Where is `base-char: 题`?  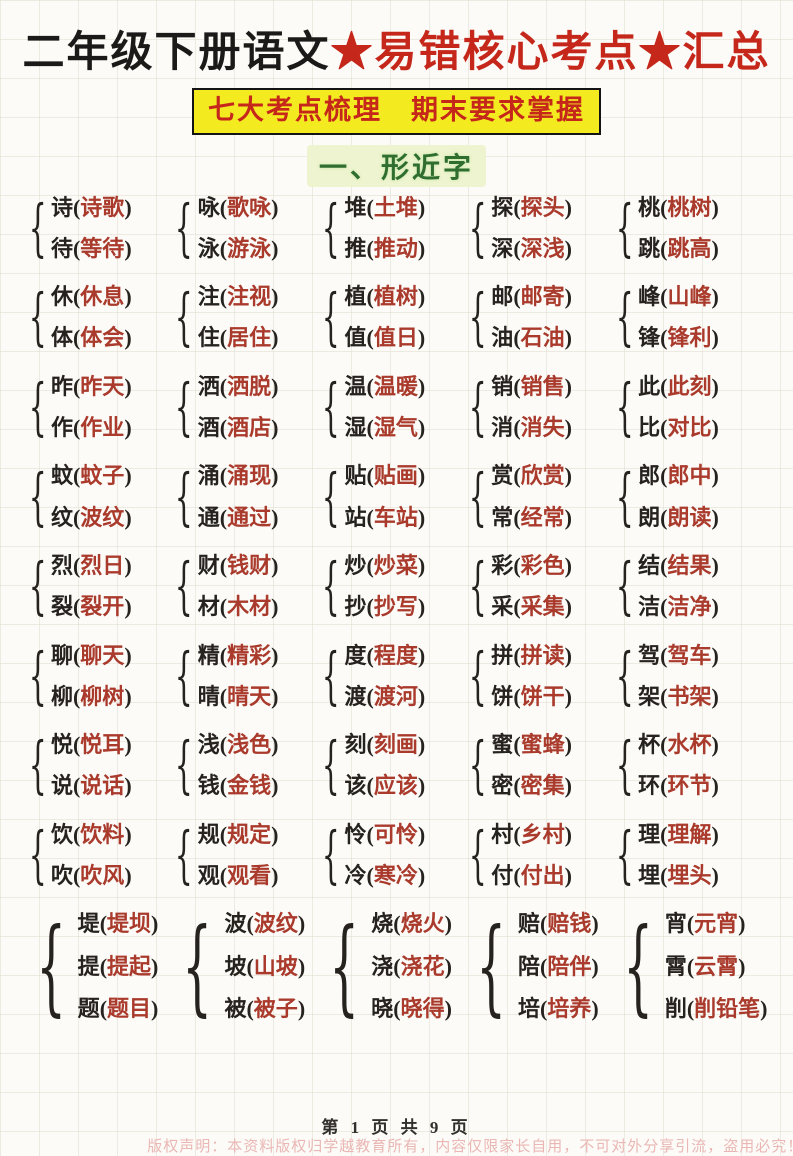
base-char: 题 is located at coordinates (88, 1008).